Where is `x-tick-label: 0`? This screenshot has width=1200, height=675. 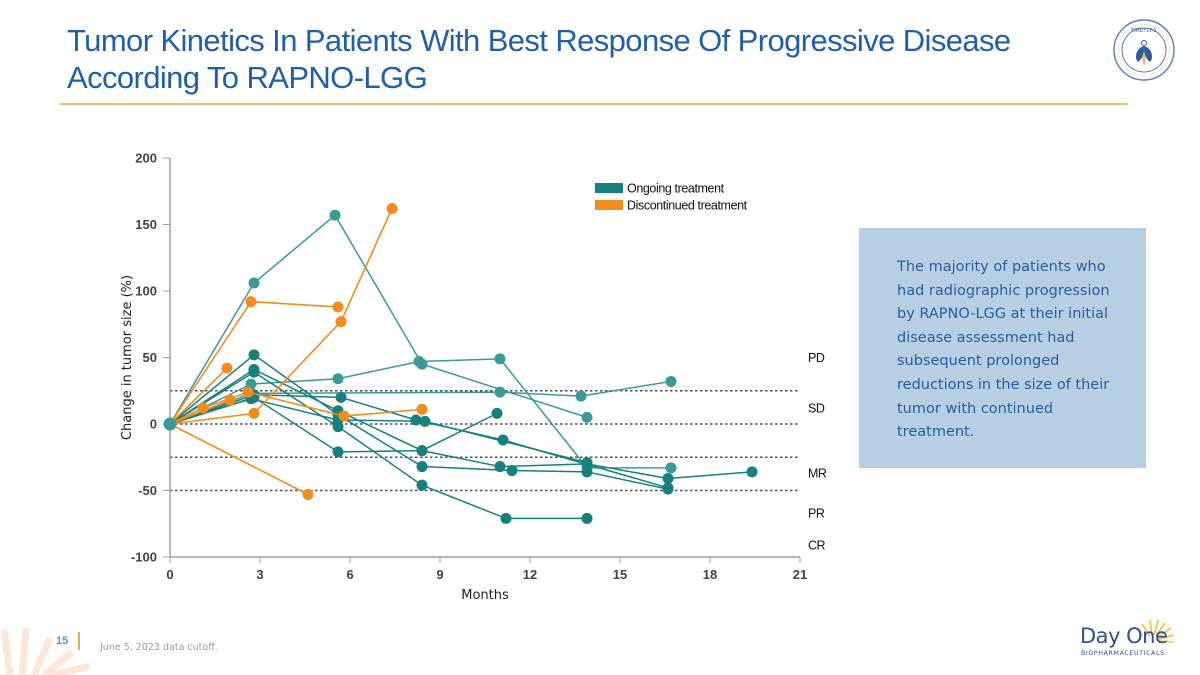 x-tick-label: 0 is located at coordinates (169, 574).